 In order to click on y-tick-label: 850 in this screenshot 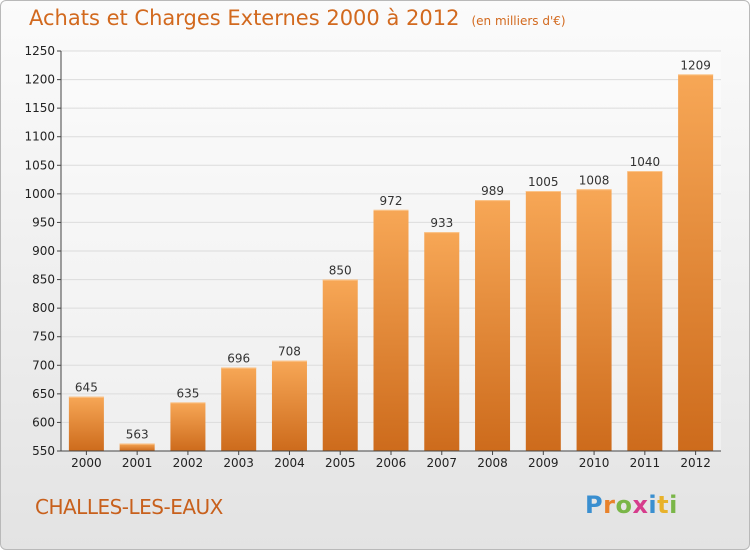, I will do `click(43, 280)`.